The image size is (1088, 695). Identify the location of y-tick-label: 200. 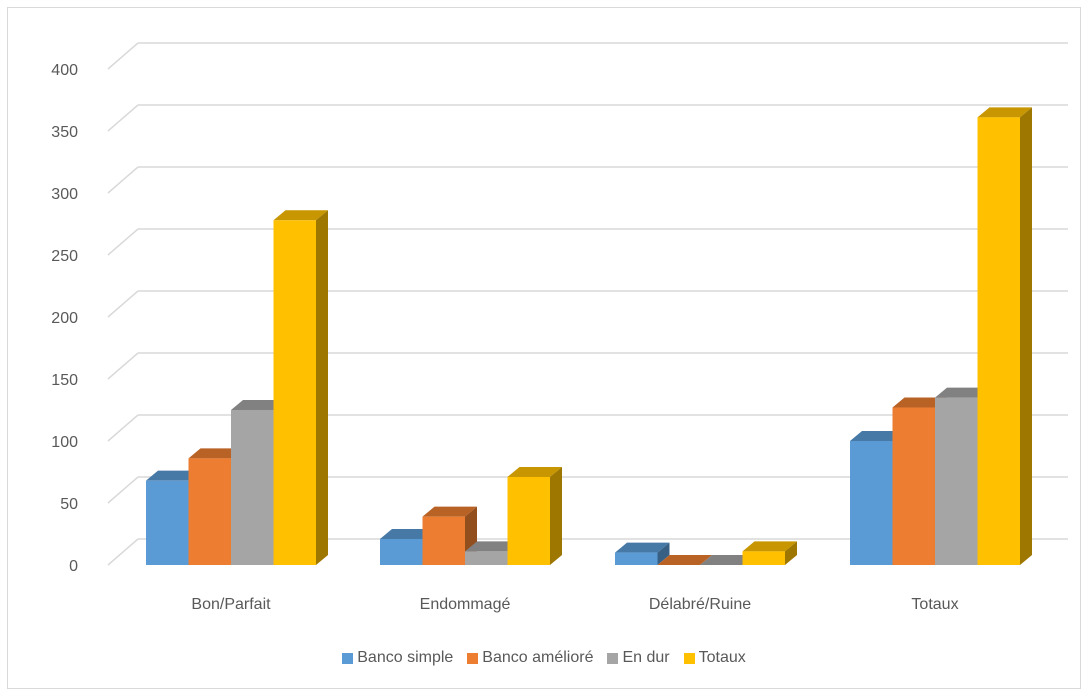
(64, 318).